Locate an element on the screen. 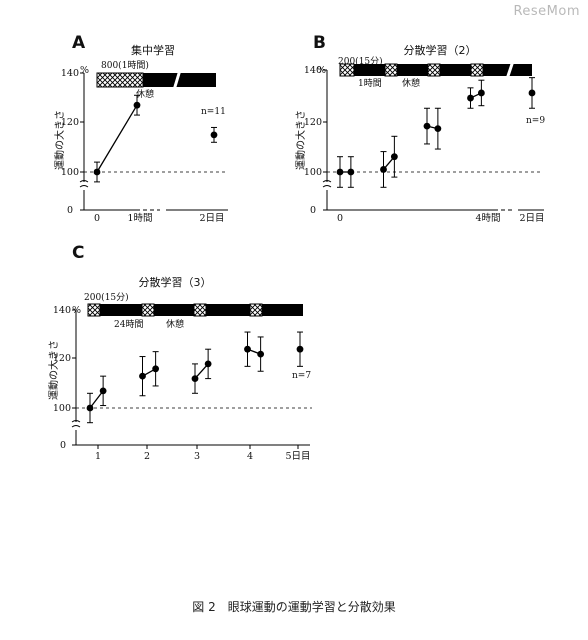  panel-c-xtick-4: 4 is located at coordinates (250, 456).